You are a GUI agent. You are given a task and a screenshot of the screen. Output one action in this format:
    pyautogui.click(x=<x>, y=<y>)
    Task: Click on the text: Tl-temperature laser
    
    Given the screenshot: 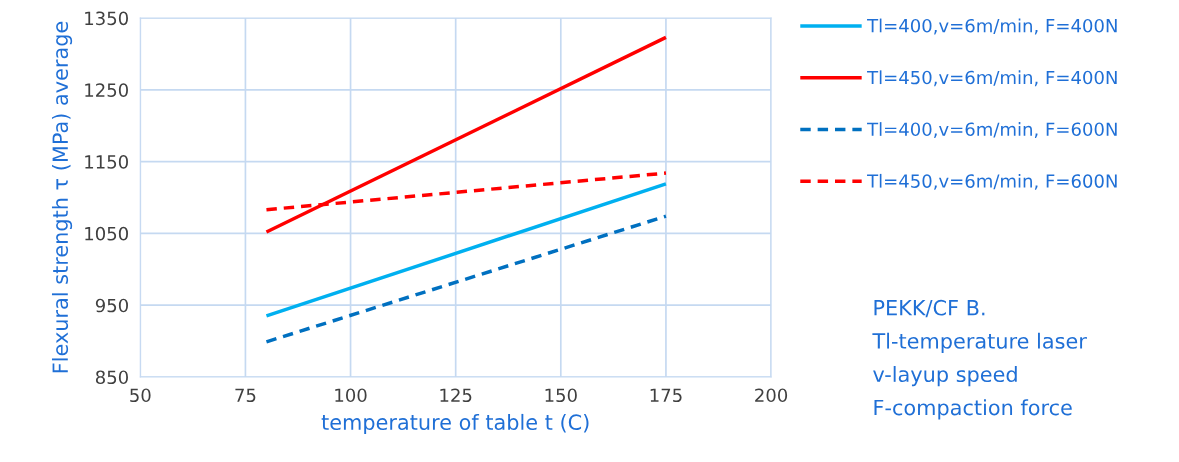 What is the action you would take?
    pyautogui.click(x=979, y=342)
    